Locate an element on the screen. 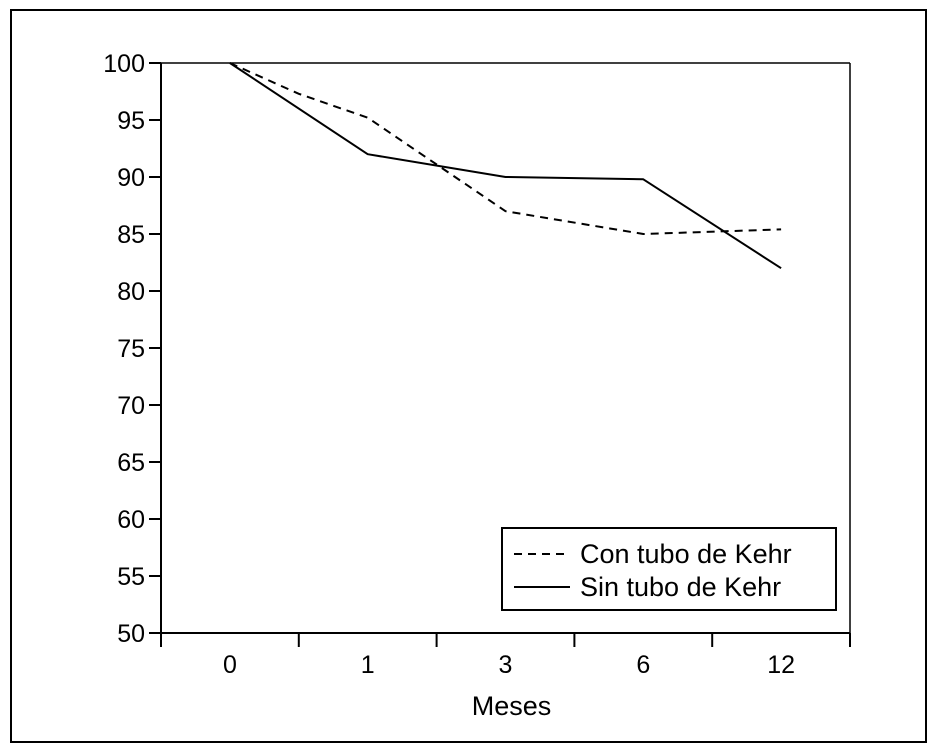 Image resolution: width=940 pixels, height=756 pixels. legend-label-sin-tubo: Sin tubo de Kehr is located at coordinates (680, 587).